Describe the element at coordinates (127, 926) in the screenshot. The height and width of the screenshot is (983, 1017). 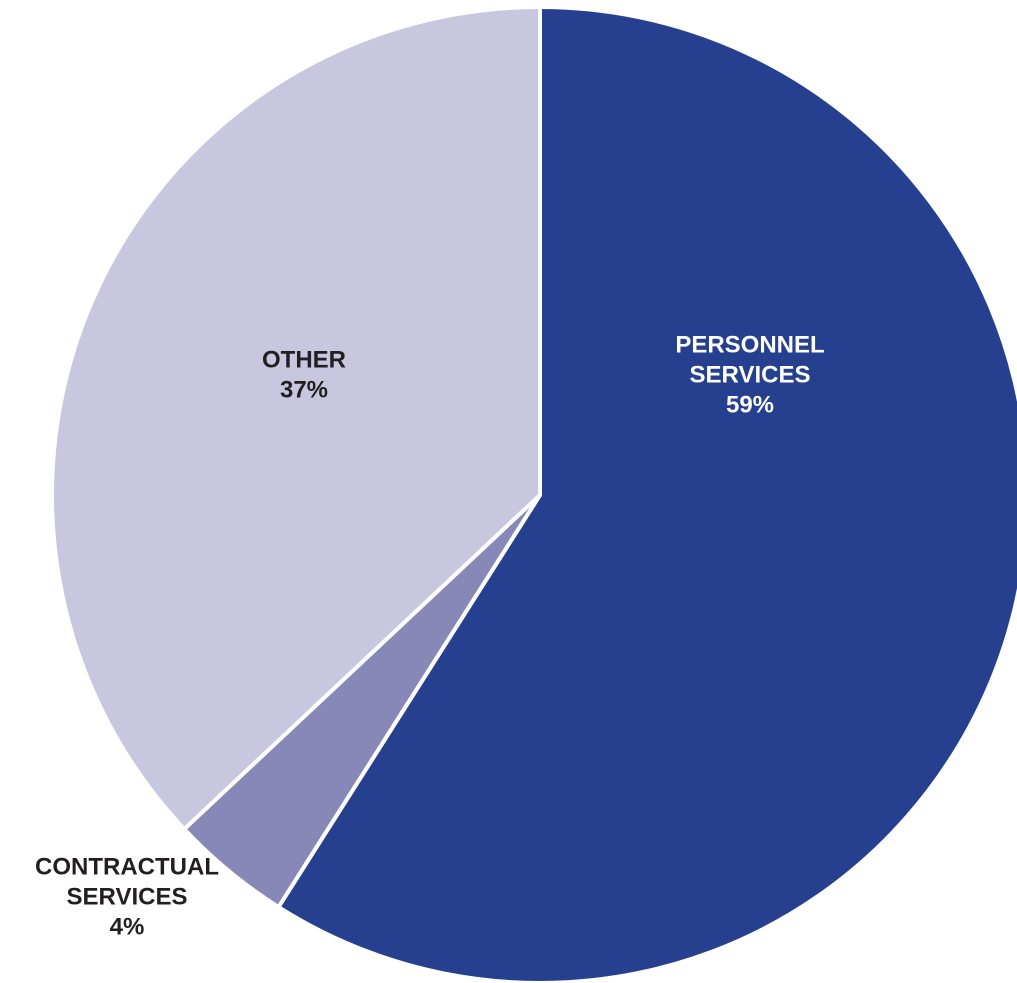
I see `pie-value-label: 4%` at that location.